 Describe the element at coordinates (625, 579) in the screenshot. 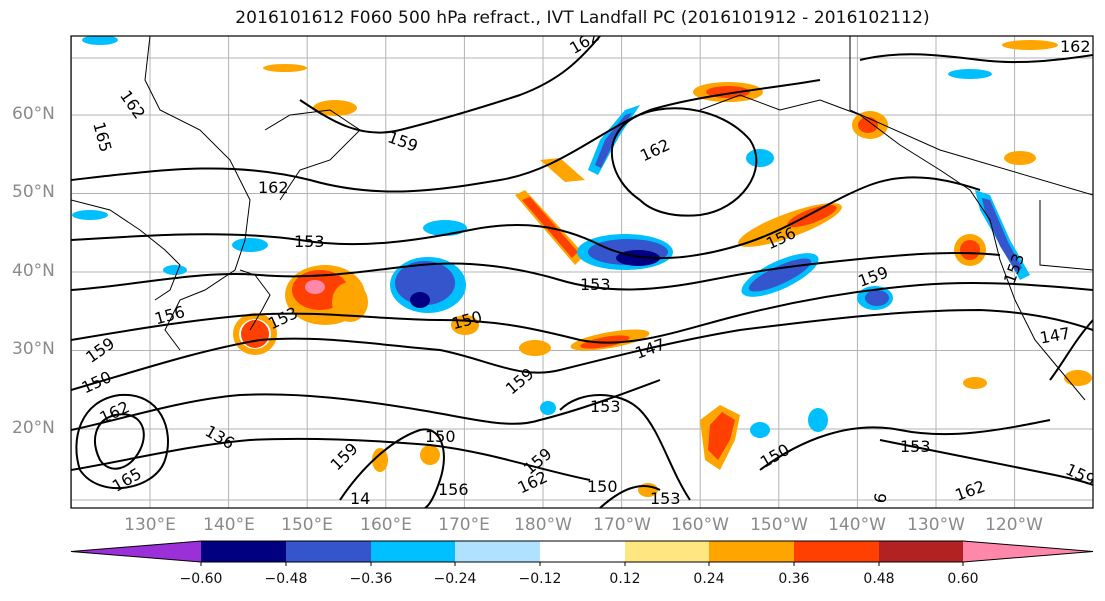

I see `colorbar-tick-label: 0.12` at that location.